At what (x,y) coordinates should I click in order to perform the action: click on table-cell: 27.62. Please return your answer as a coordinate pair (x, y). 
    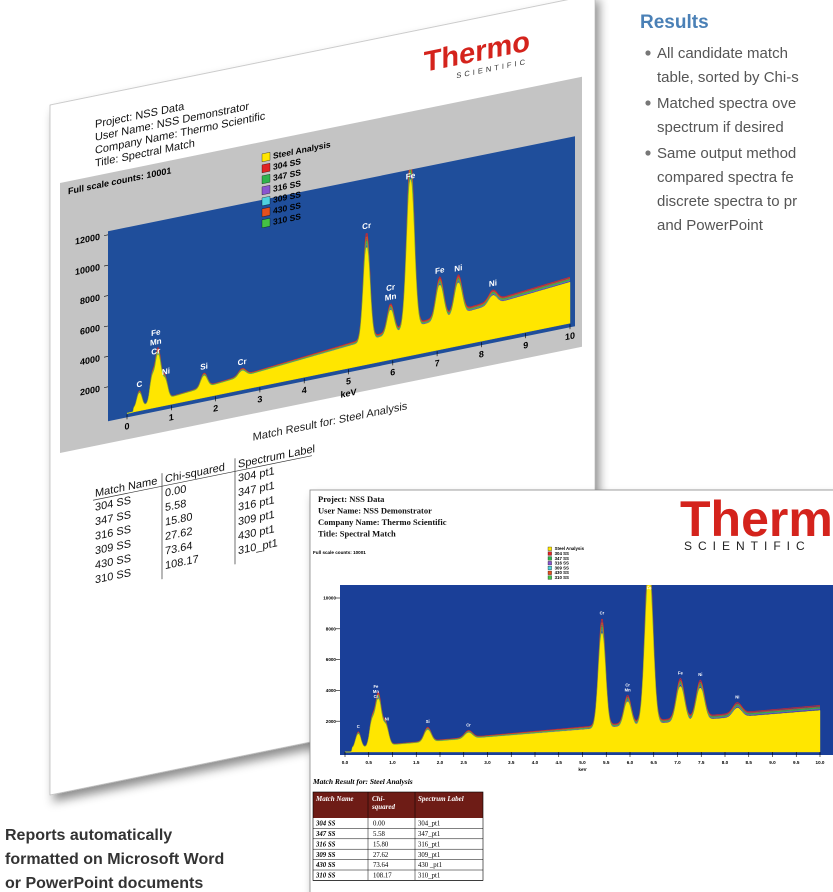
    Looking at the image, I should click on (179, 534).